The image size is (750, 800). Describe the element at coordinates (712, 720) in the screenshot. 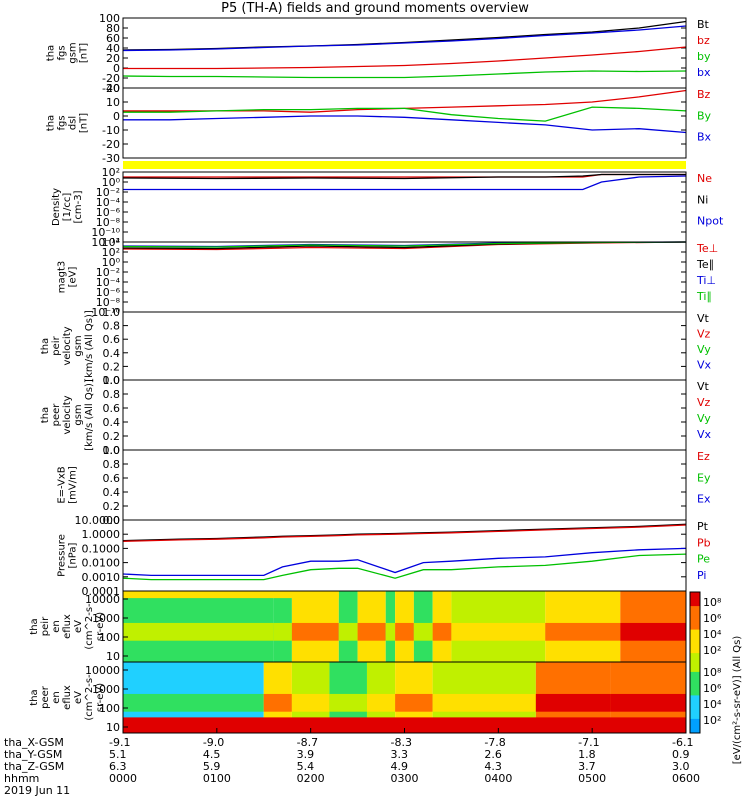

I see `colorbar-tick-label: 10²` at that location.